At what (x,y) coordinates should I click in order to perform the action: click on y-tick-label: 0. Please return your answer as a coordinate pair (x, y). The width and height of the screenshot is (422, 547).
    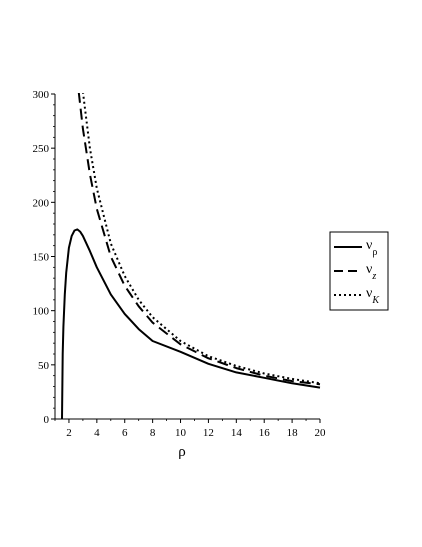
    Looking at the image, I should click on (47, 420).